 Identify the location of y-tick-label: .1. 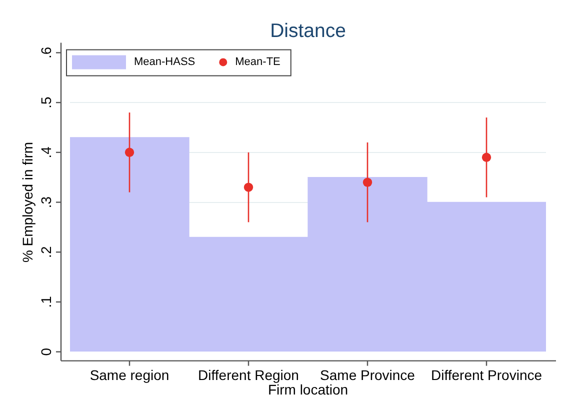
(46, 302).